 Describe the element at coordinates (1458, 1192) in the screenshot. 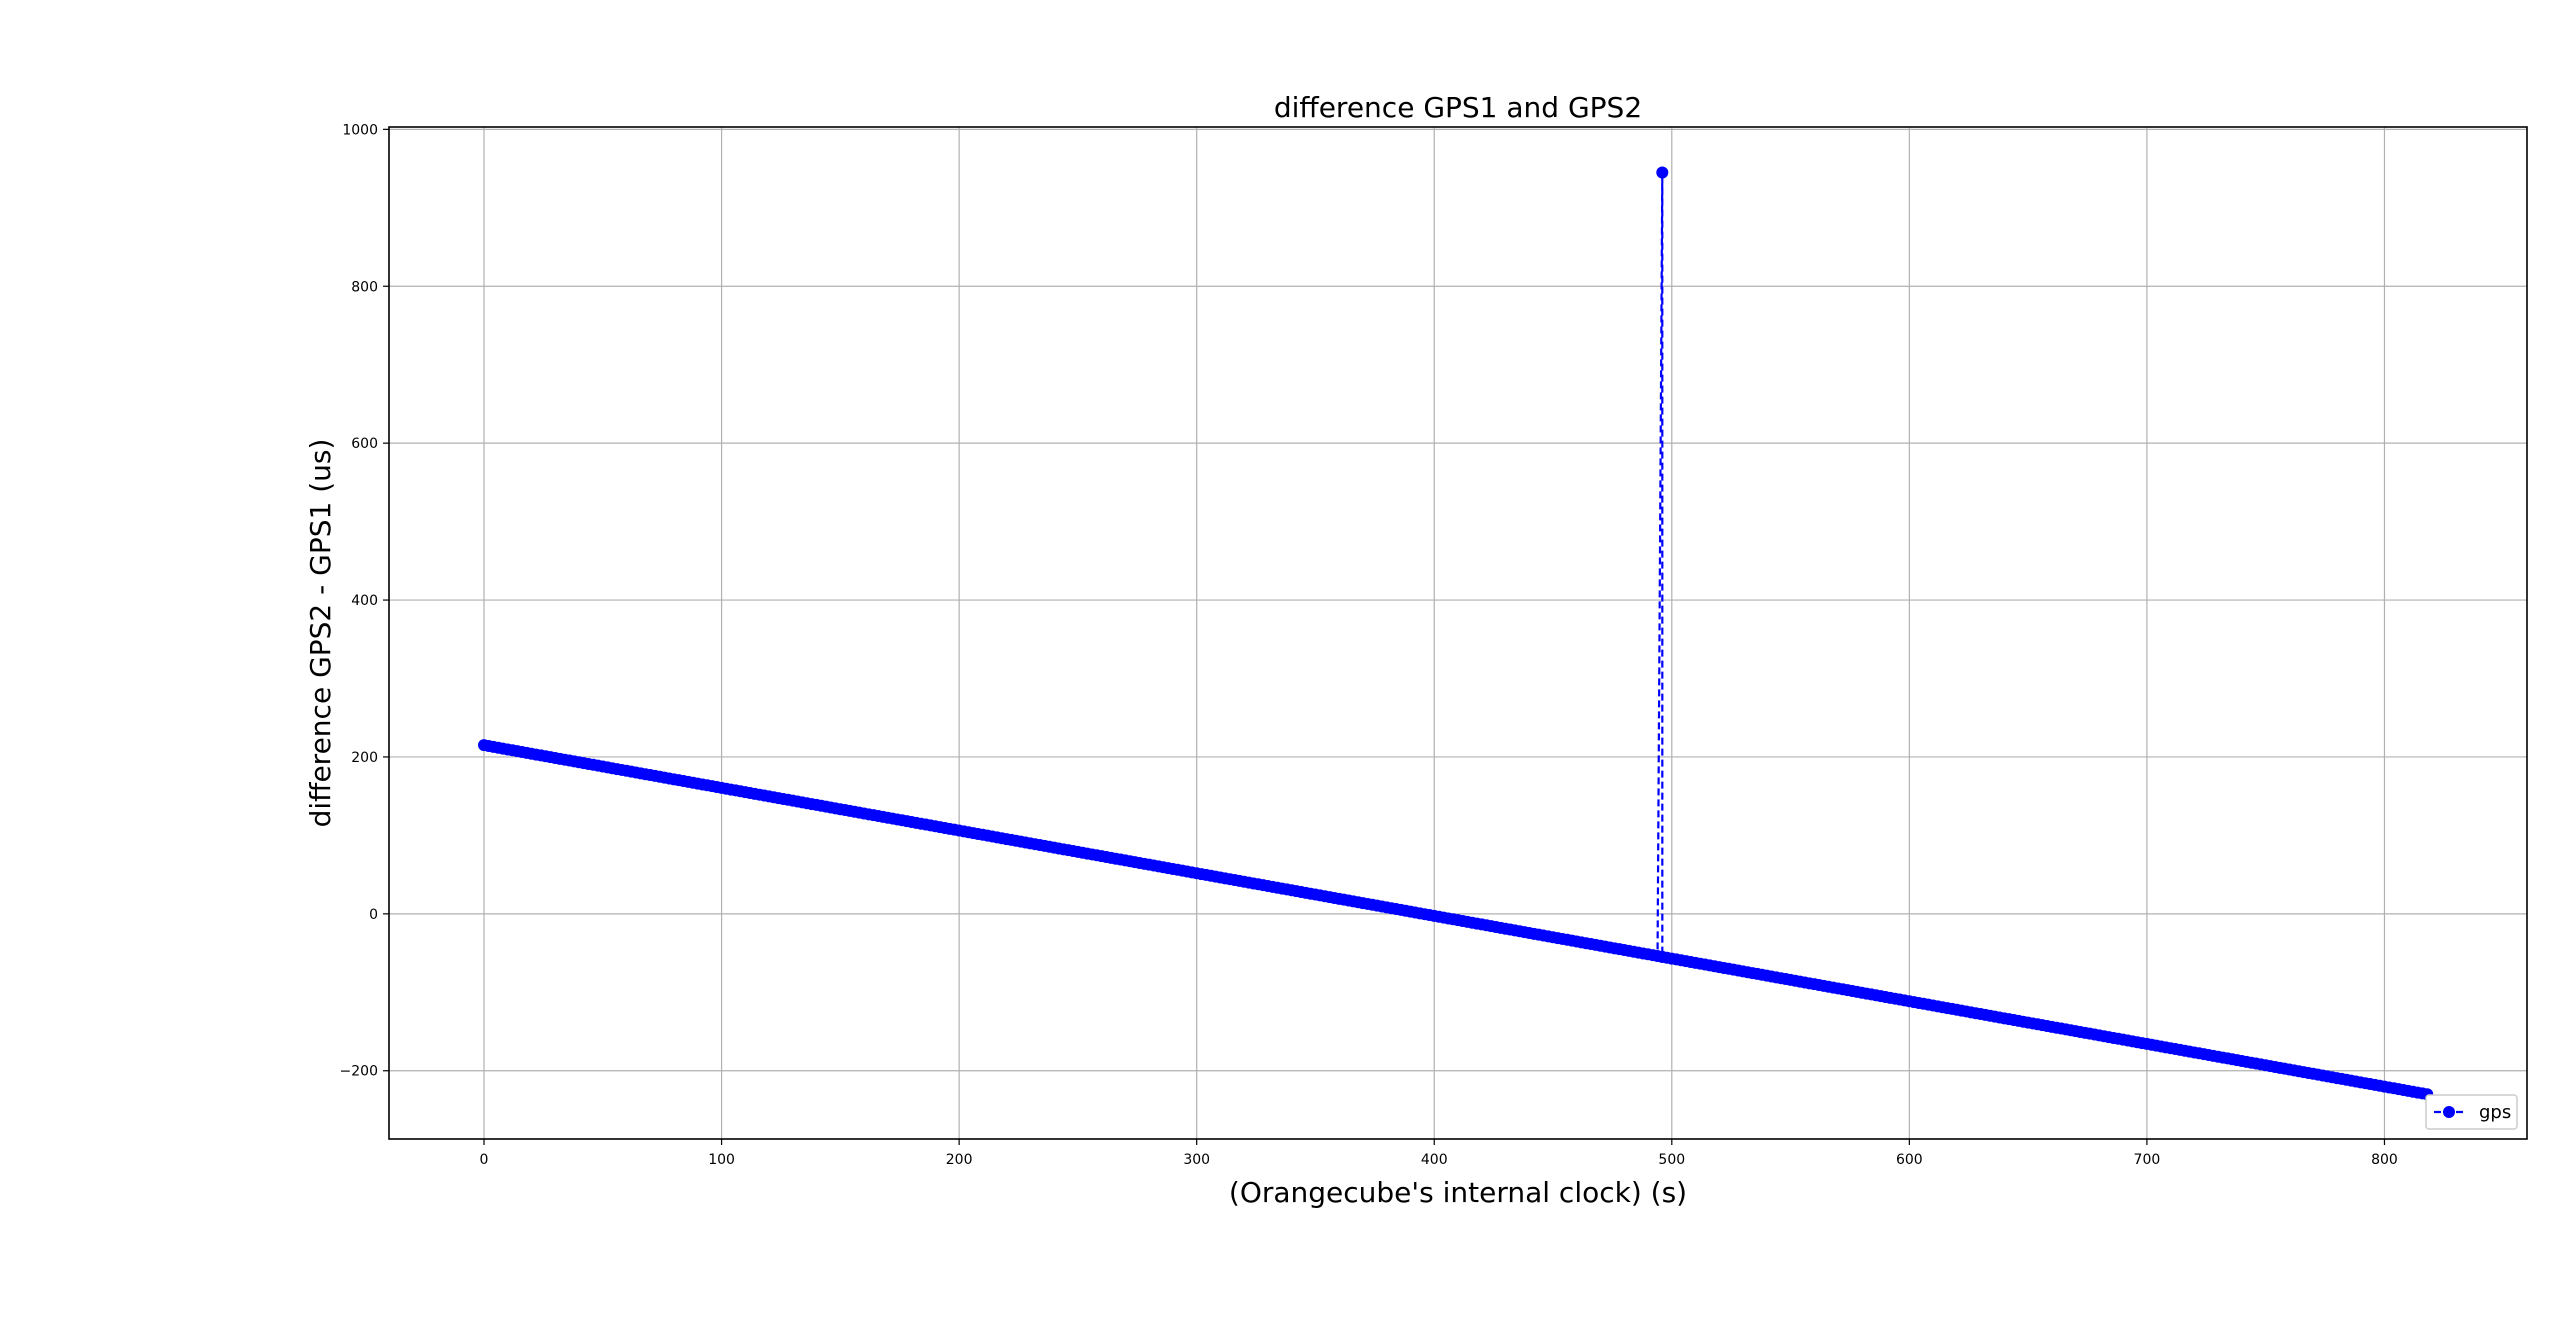

I see `x-axis-label: (Orangecube's internal clock) (s)` at that location.